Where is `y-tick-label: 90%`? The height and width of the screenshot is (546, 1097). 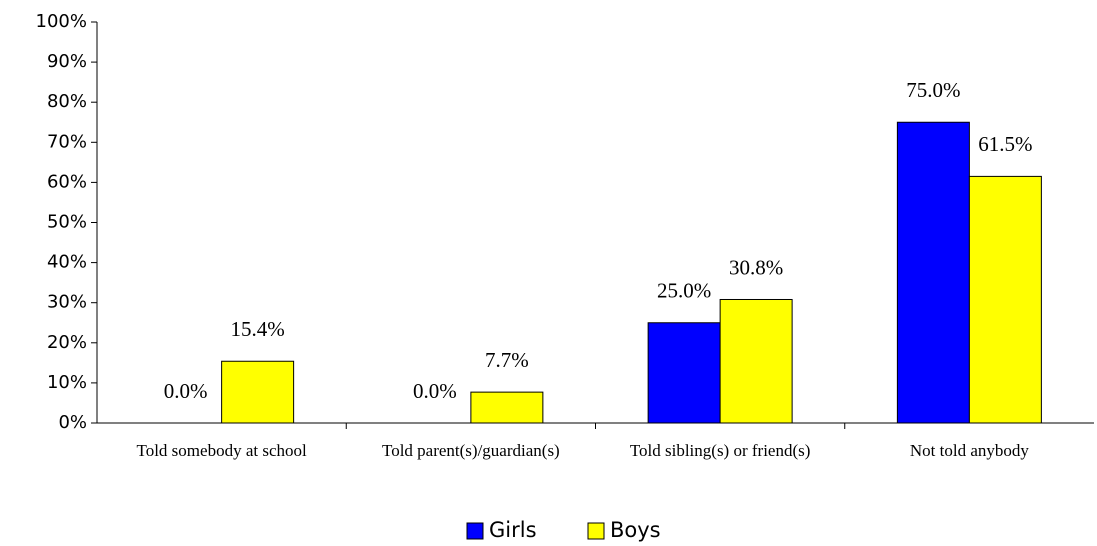 y-tick-label: 90% is located at coordinates (67, 61).